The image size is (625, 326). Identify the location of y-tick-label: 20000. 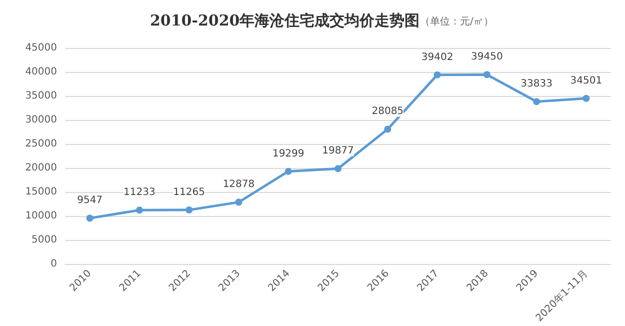
(41, 168).